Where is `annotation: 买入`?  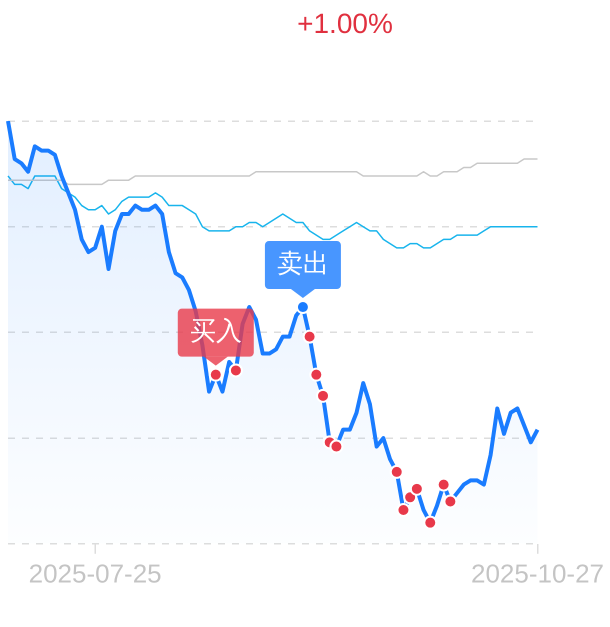 annotation: 买入 is located at coordinates (216, 331).